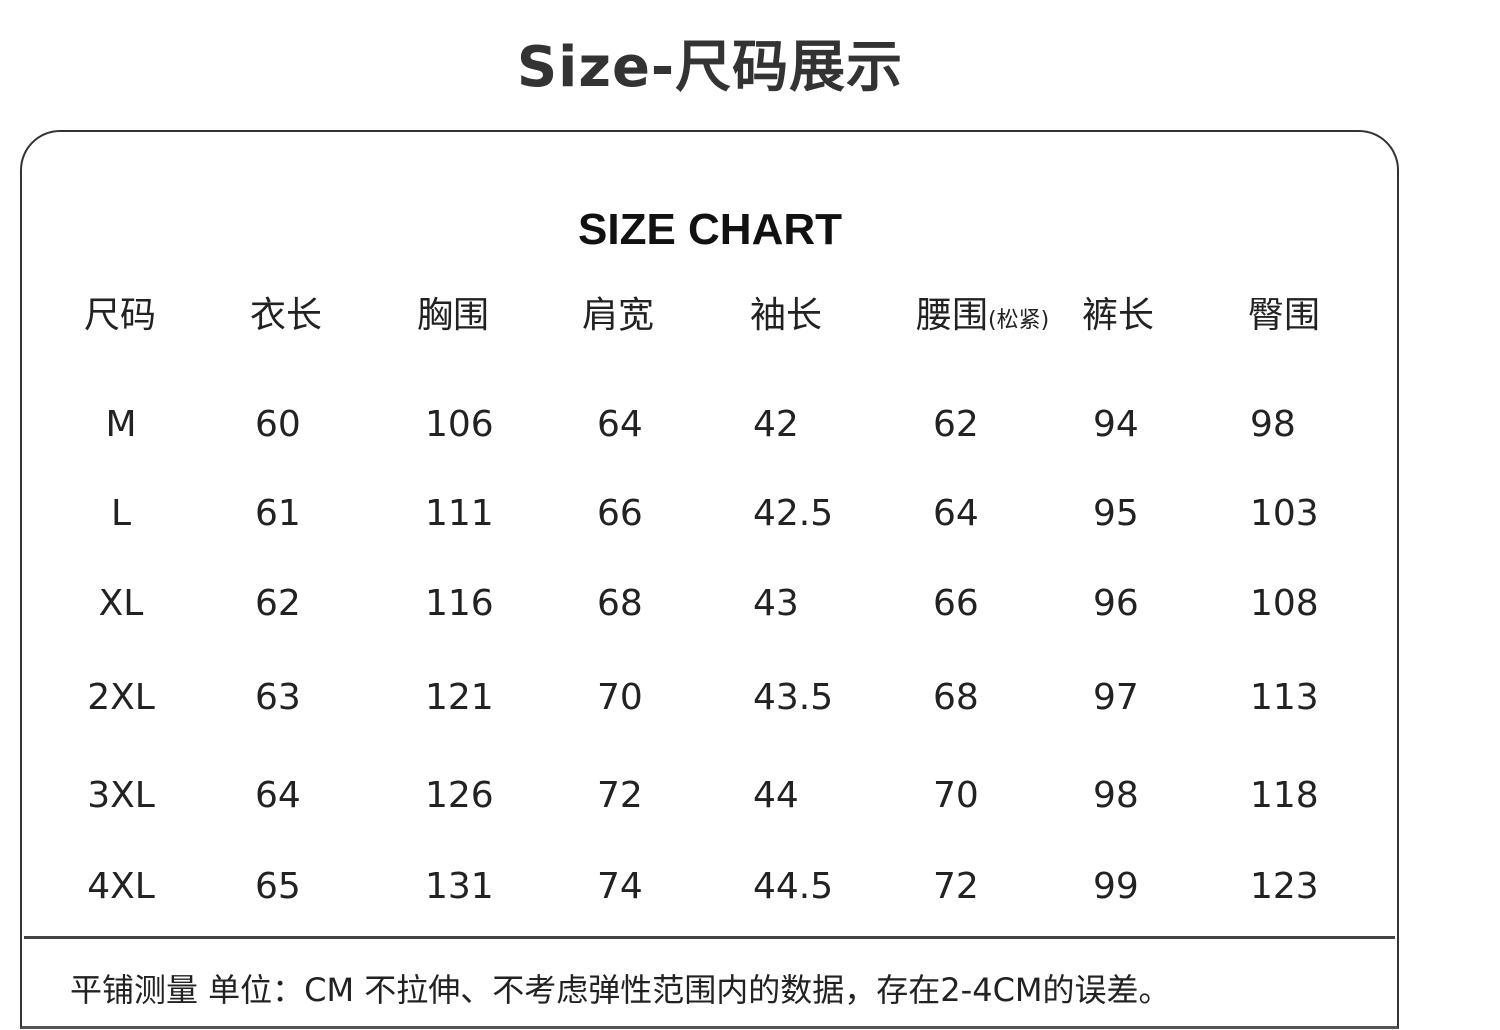  I want to click on divider, so click(709, 937).